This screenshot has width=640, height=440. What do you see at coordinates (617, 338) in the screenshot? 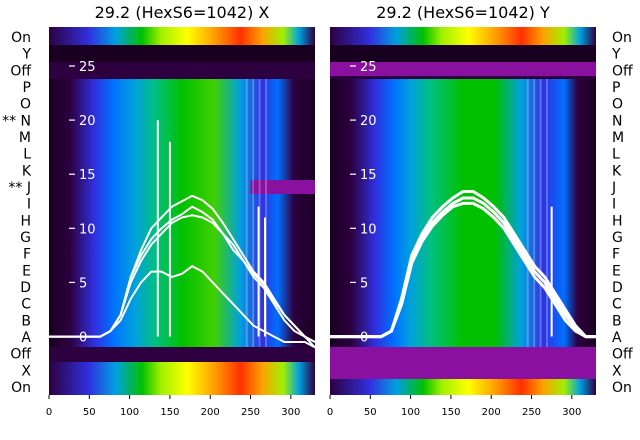
I see `row-label-right: A` at bounding box center [617, 338].